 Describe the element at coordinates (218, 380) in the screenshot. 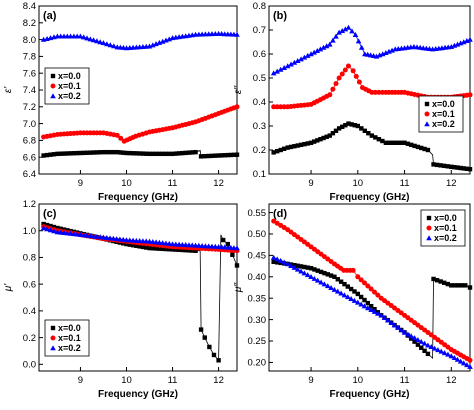

I see `x-tick-label: 12` at that location.